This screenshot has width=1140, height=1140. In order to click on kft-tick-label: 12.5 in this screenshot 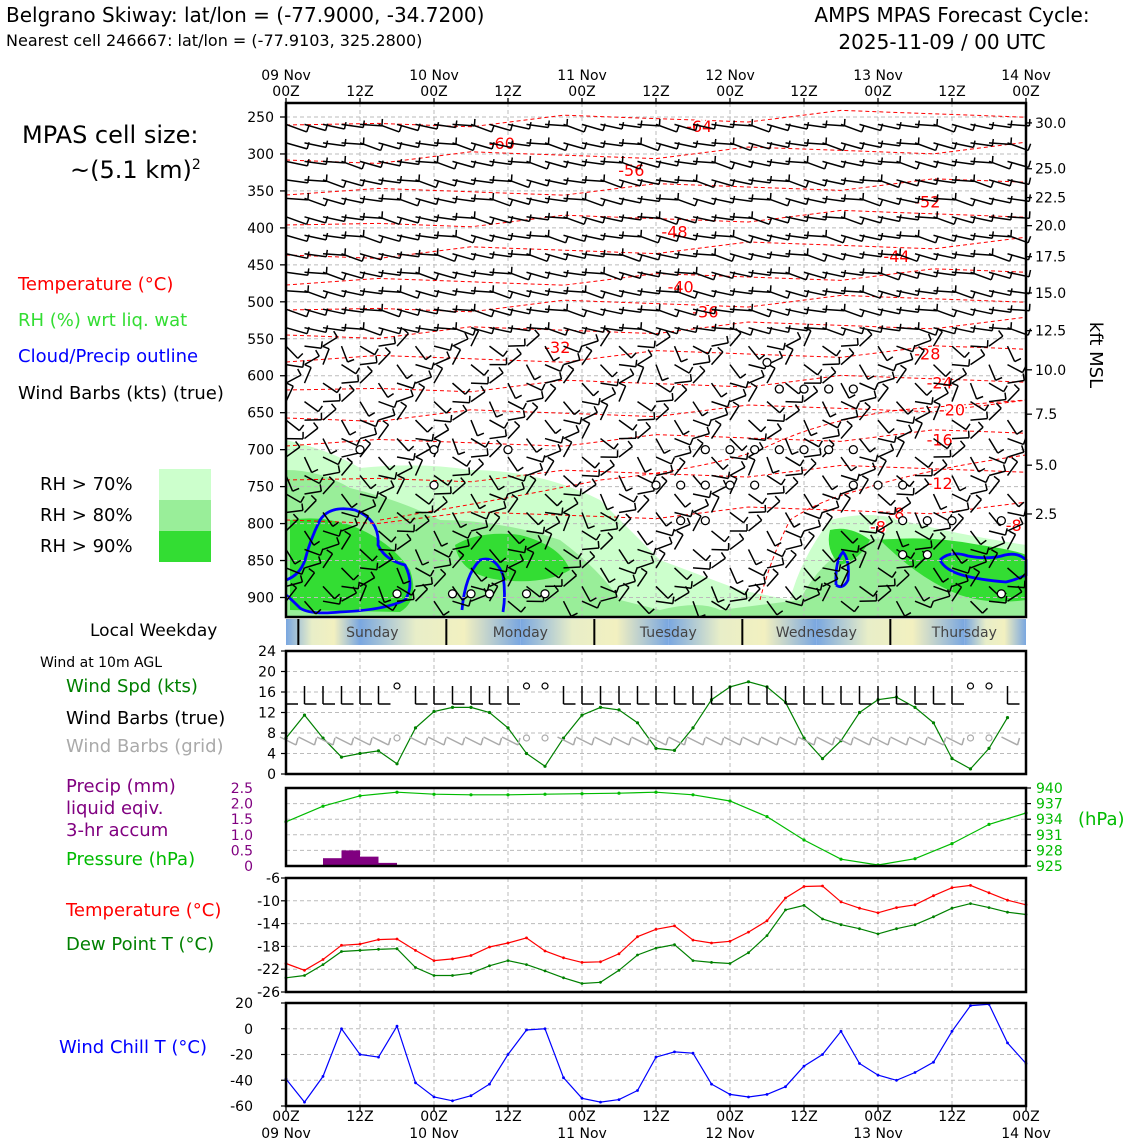, I will do `click(1050, 332)`.